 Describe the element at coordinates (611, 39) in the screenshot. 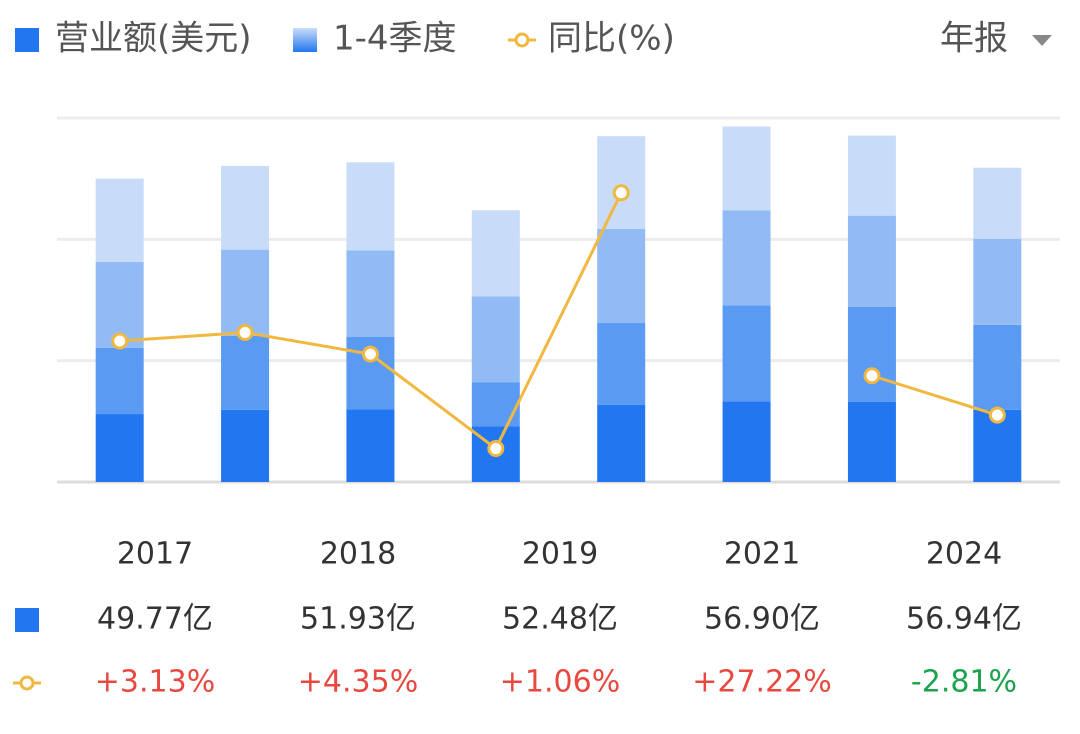

I see `legend-label: 同比(%)` at that location.